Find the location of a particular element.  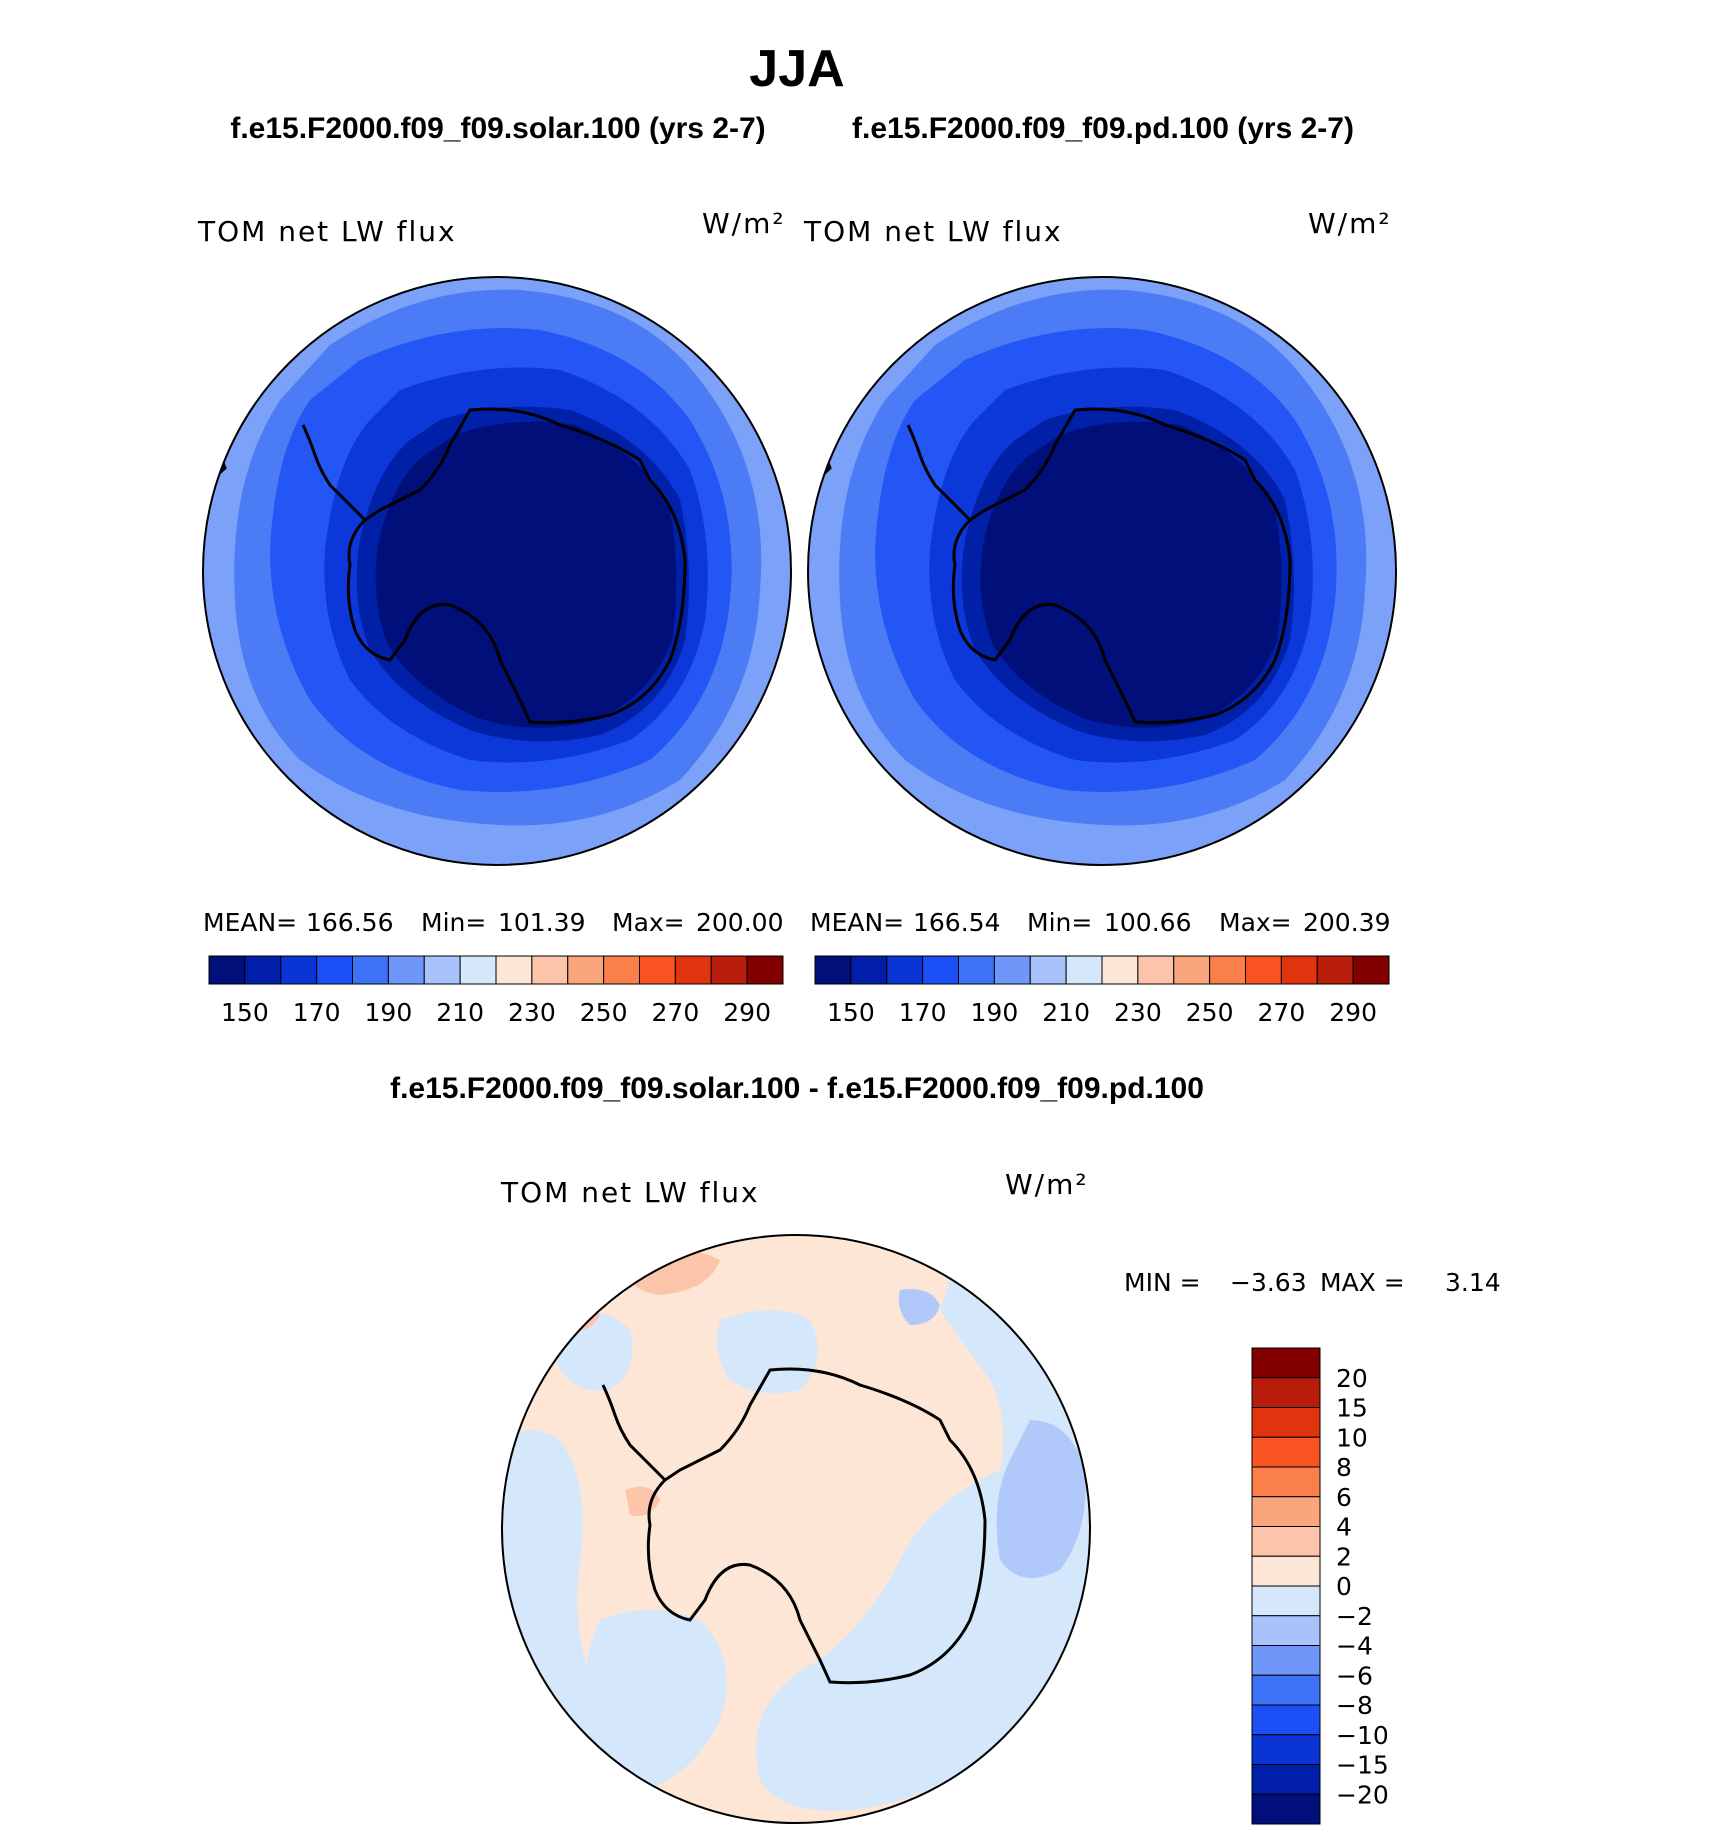

difference-colorbar-tick-label-10: −6 is located at coordinates (1354, 1675).